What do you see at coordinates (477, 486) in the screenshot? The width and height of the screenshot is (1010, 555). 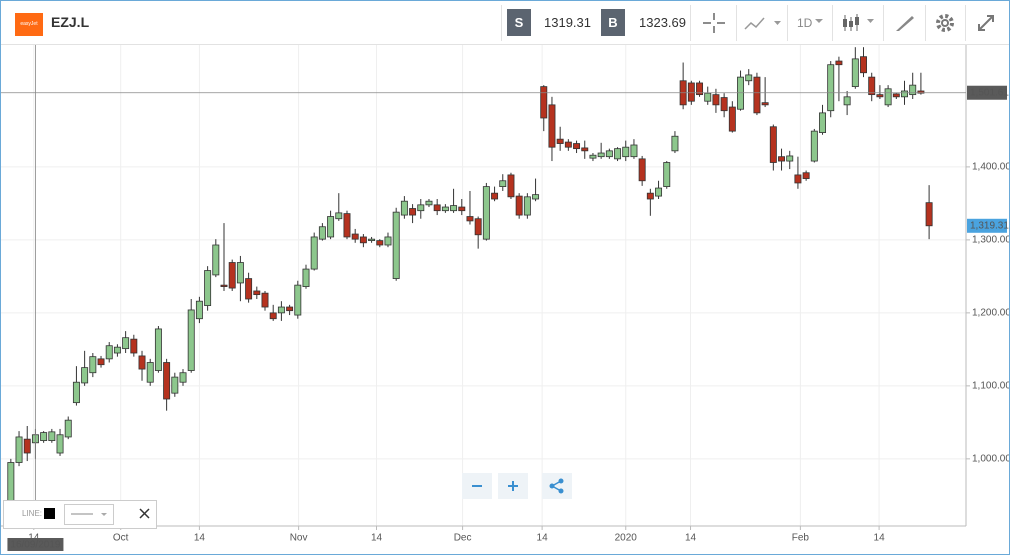 I see `zoom-out-button` at bounding box center [477, 486].